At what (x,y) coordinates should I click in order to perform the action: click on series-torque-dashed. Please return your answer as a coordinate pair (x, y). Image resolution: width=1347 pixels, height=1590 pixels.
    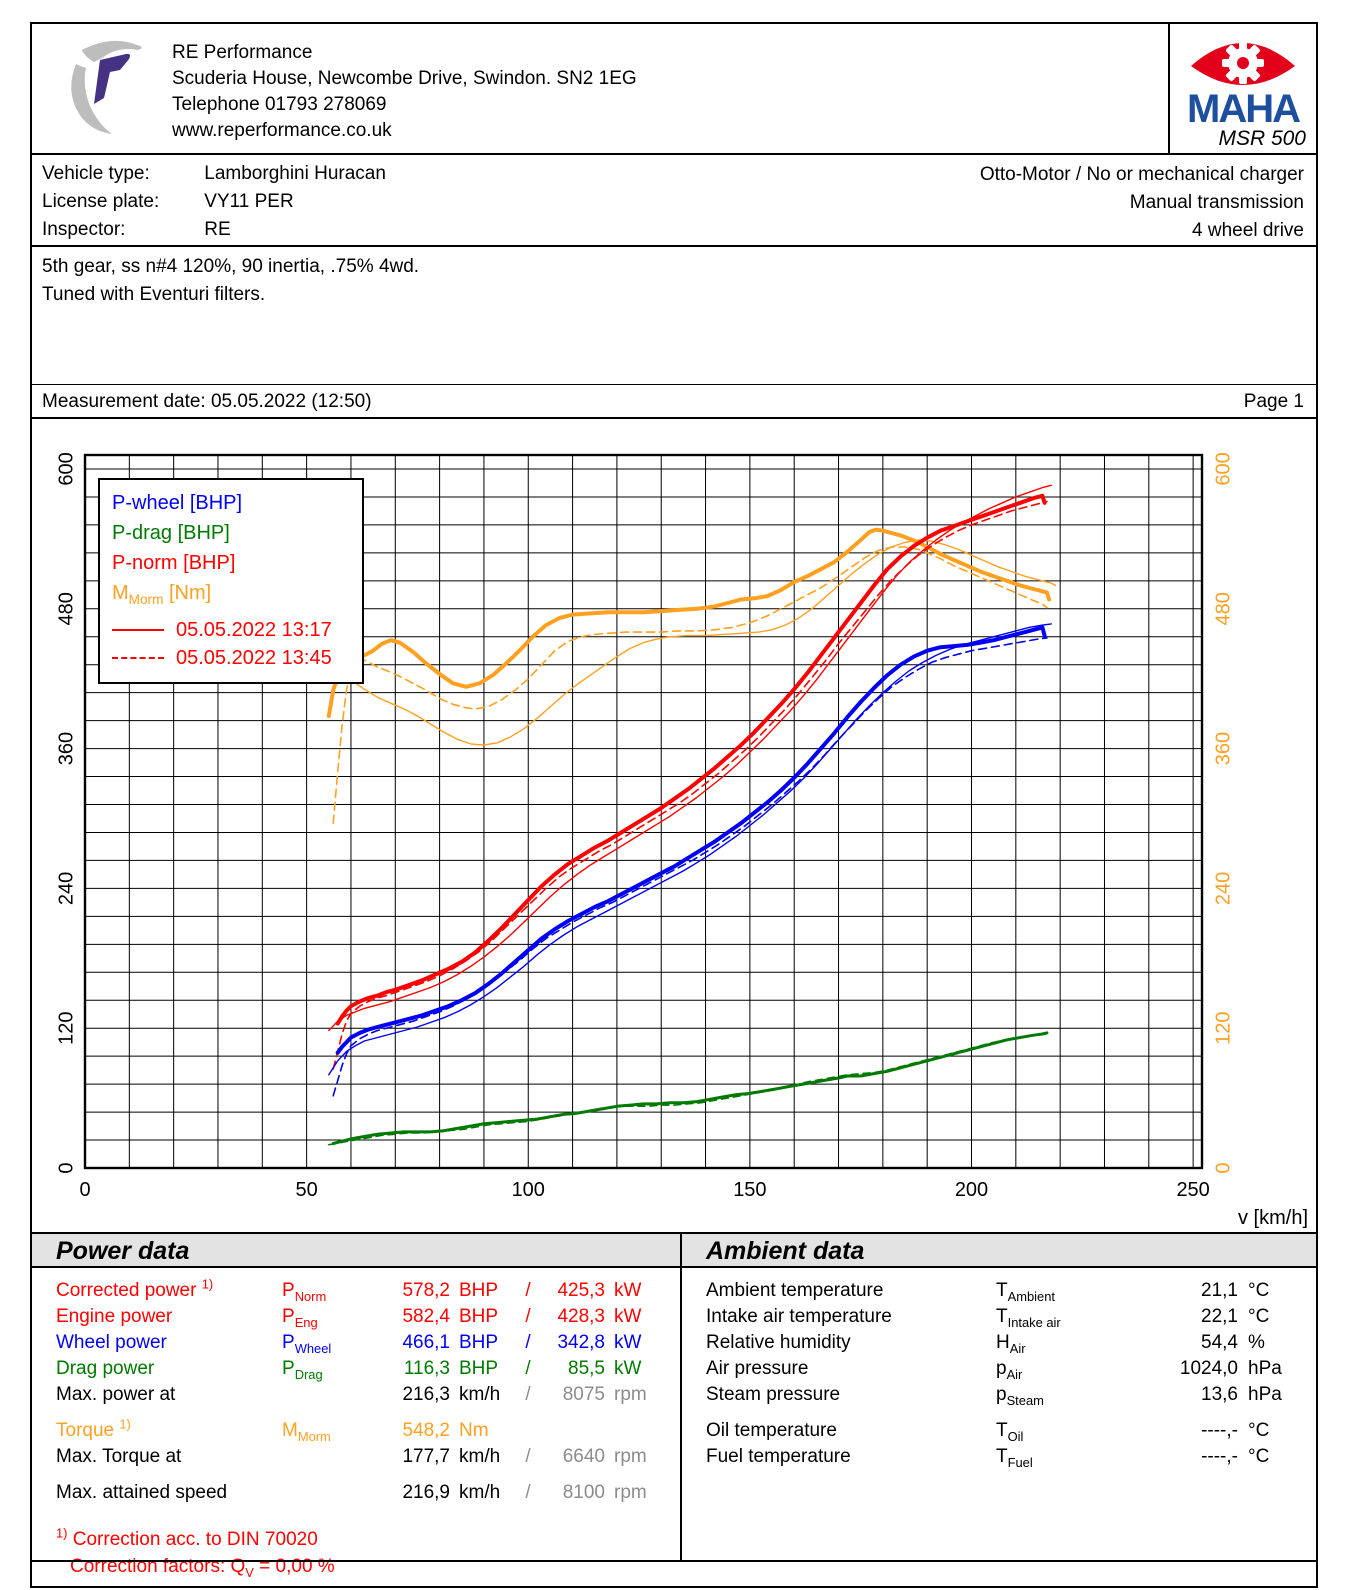
    Looking at the image, I should click on (690, 685).